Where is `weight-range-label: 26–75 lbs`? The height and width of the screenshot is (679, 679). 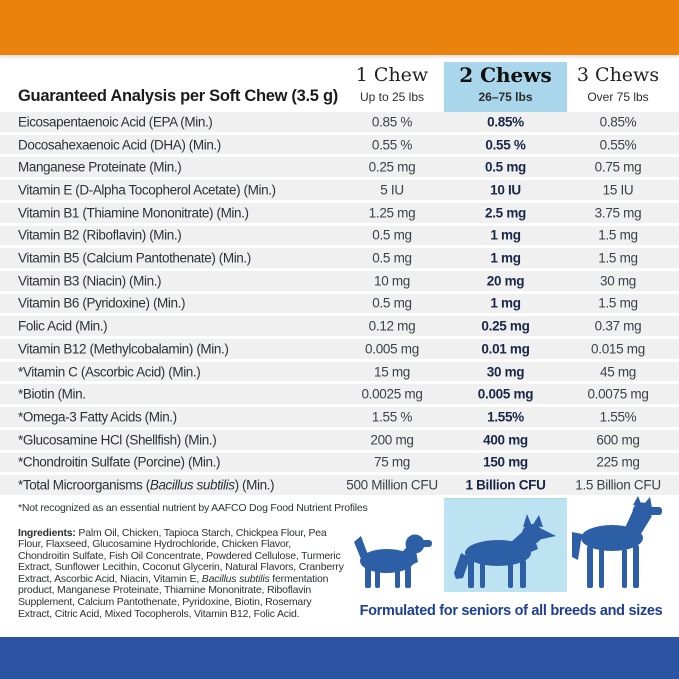 weight-range-label: 26–75 lbs is located at coordinates (505, 97).